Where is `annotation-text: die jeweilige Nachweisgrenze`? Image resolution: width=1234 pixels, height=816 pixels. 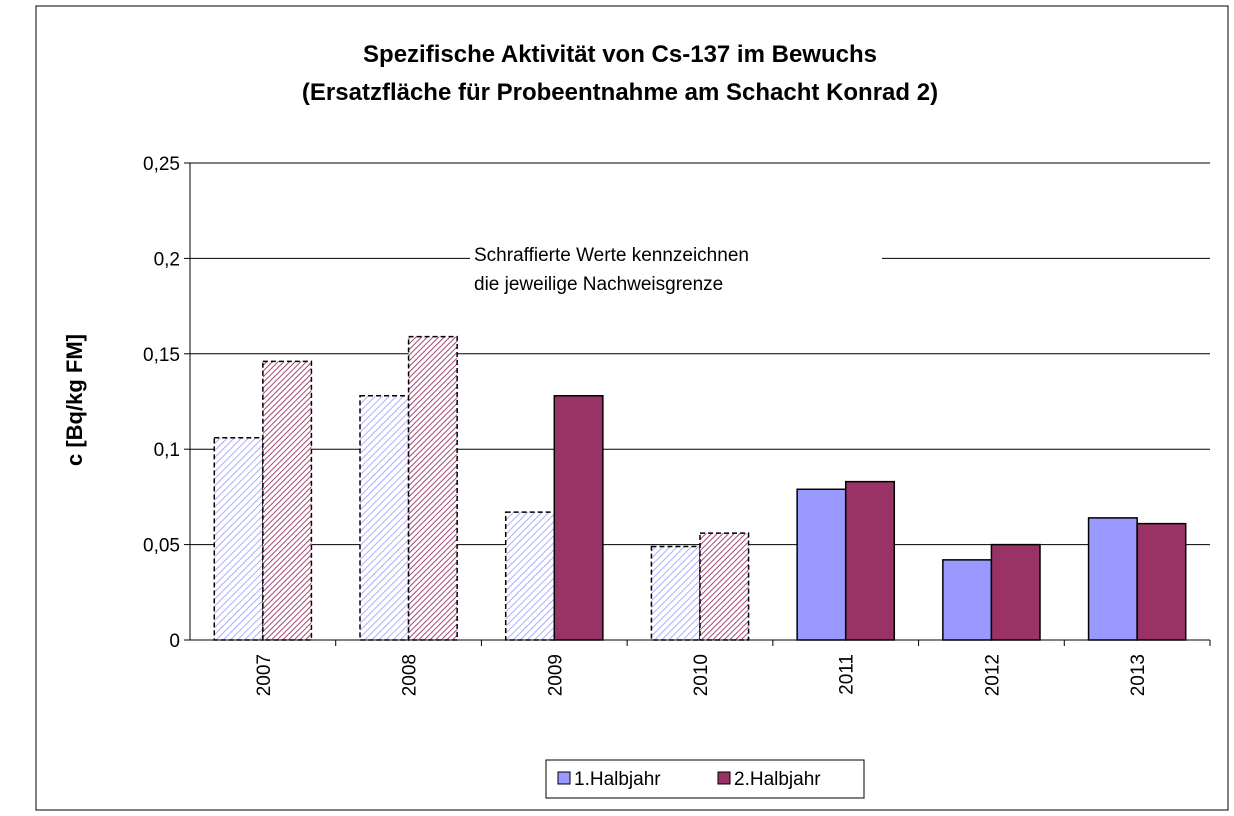
annotation-text: die jeweilige Nachweisgrenze is located at coordinates (598, 284).